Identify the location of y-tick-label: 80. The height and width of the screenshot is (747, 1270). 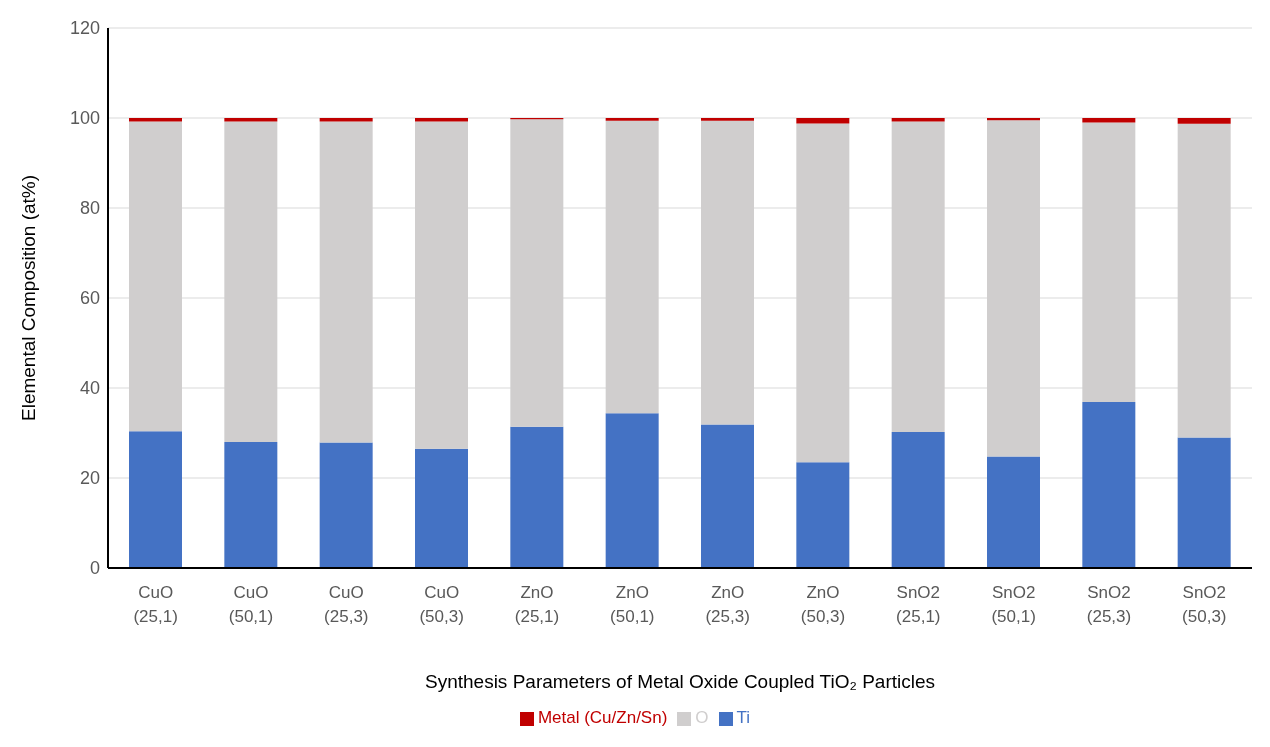
(89, 208).